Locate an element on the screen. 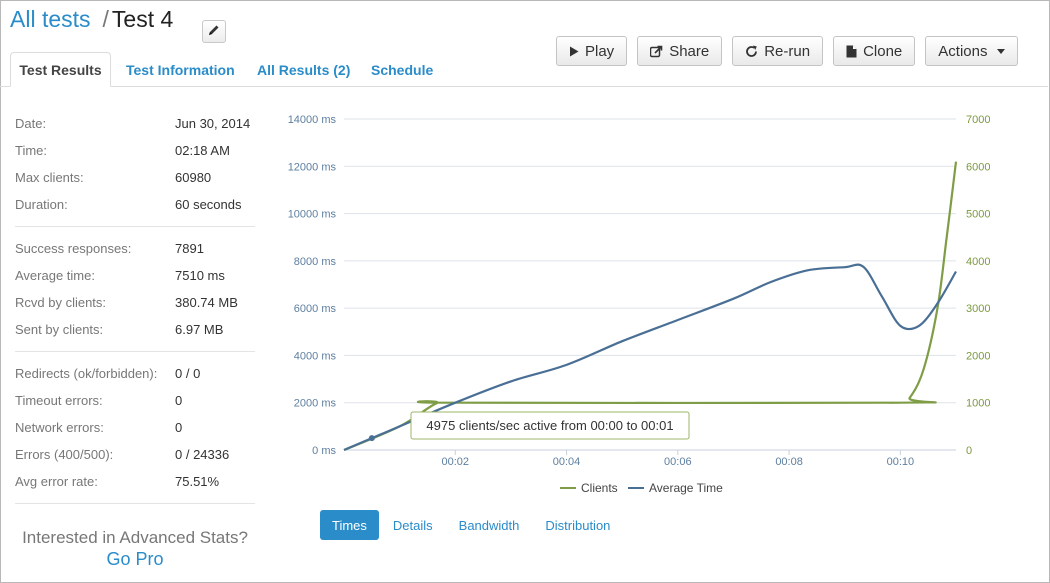  x-tick-label: 00:02 is located at coordinates (456, 462).